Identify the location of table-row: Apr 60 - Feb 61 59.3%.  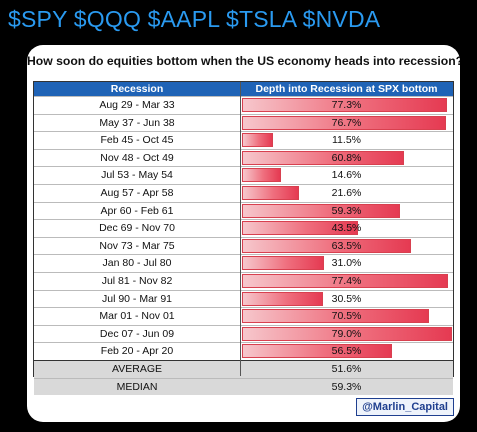
(243, 210).